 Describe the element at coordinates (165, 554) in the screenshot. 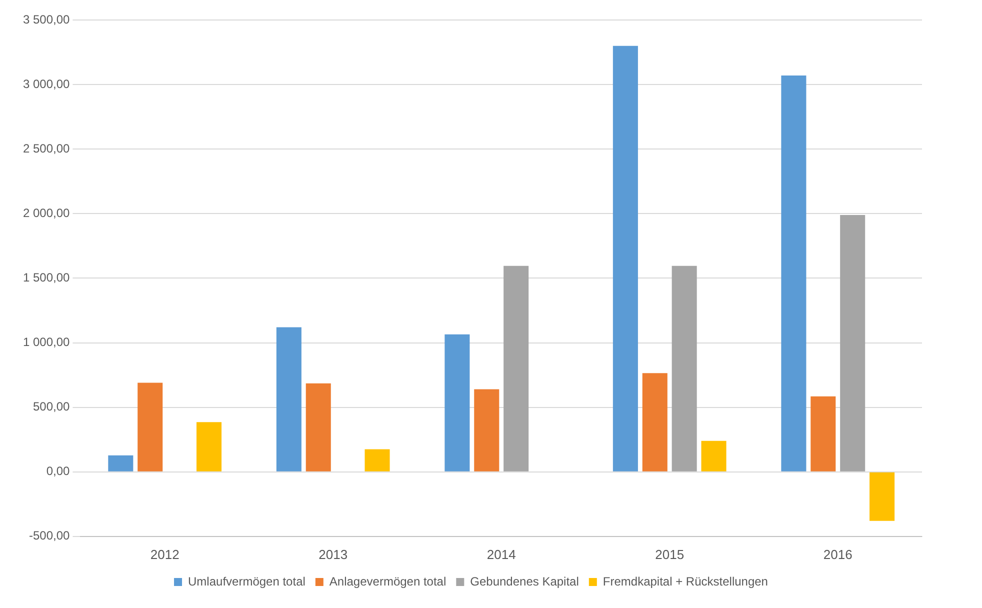

I see `x-tick-label: 2012` at that location.